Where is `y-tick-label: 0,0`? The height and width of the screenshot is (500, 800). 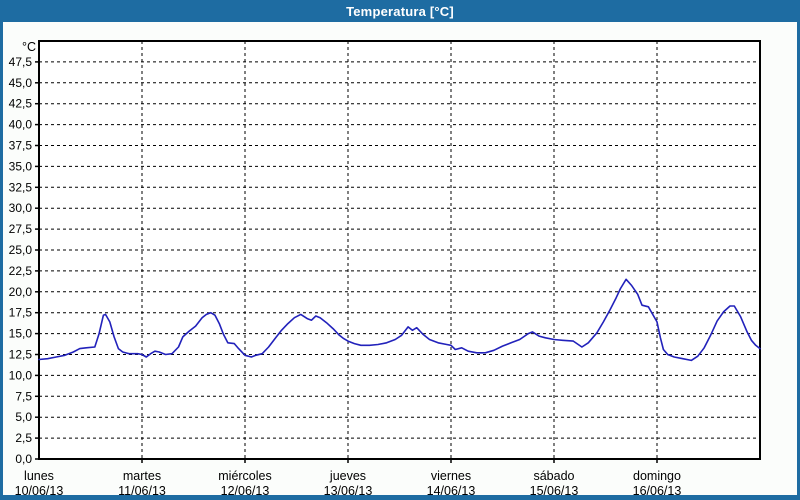
y-tick-label: 0,0 is located at coordinates (23, 459).